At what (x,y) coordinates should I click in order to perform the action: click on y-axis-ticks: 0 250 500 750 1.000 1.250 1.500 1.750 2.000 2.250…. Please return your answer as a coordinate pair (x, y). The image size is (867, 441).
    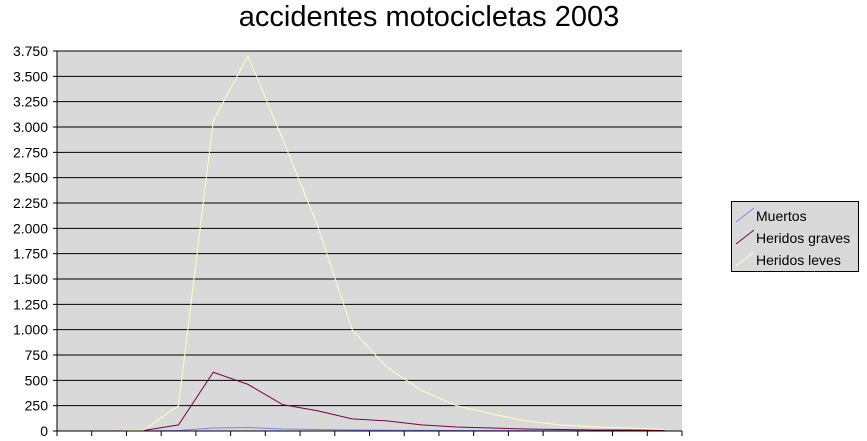
    Looking at the image, I should click on (35, 241).